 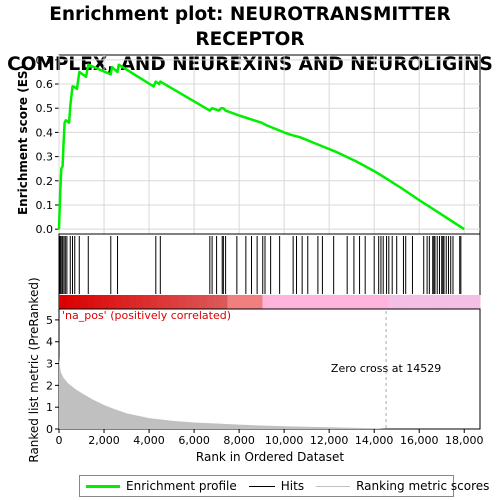 What do you see at coordinates (49, 407) in the screenshot?
I see `metric-ytick-label: 1` at bounding box center [49, 407].